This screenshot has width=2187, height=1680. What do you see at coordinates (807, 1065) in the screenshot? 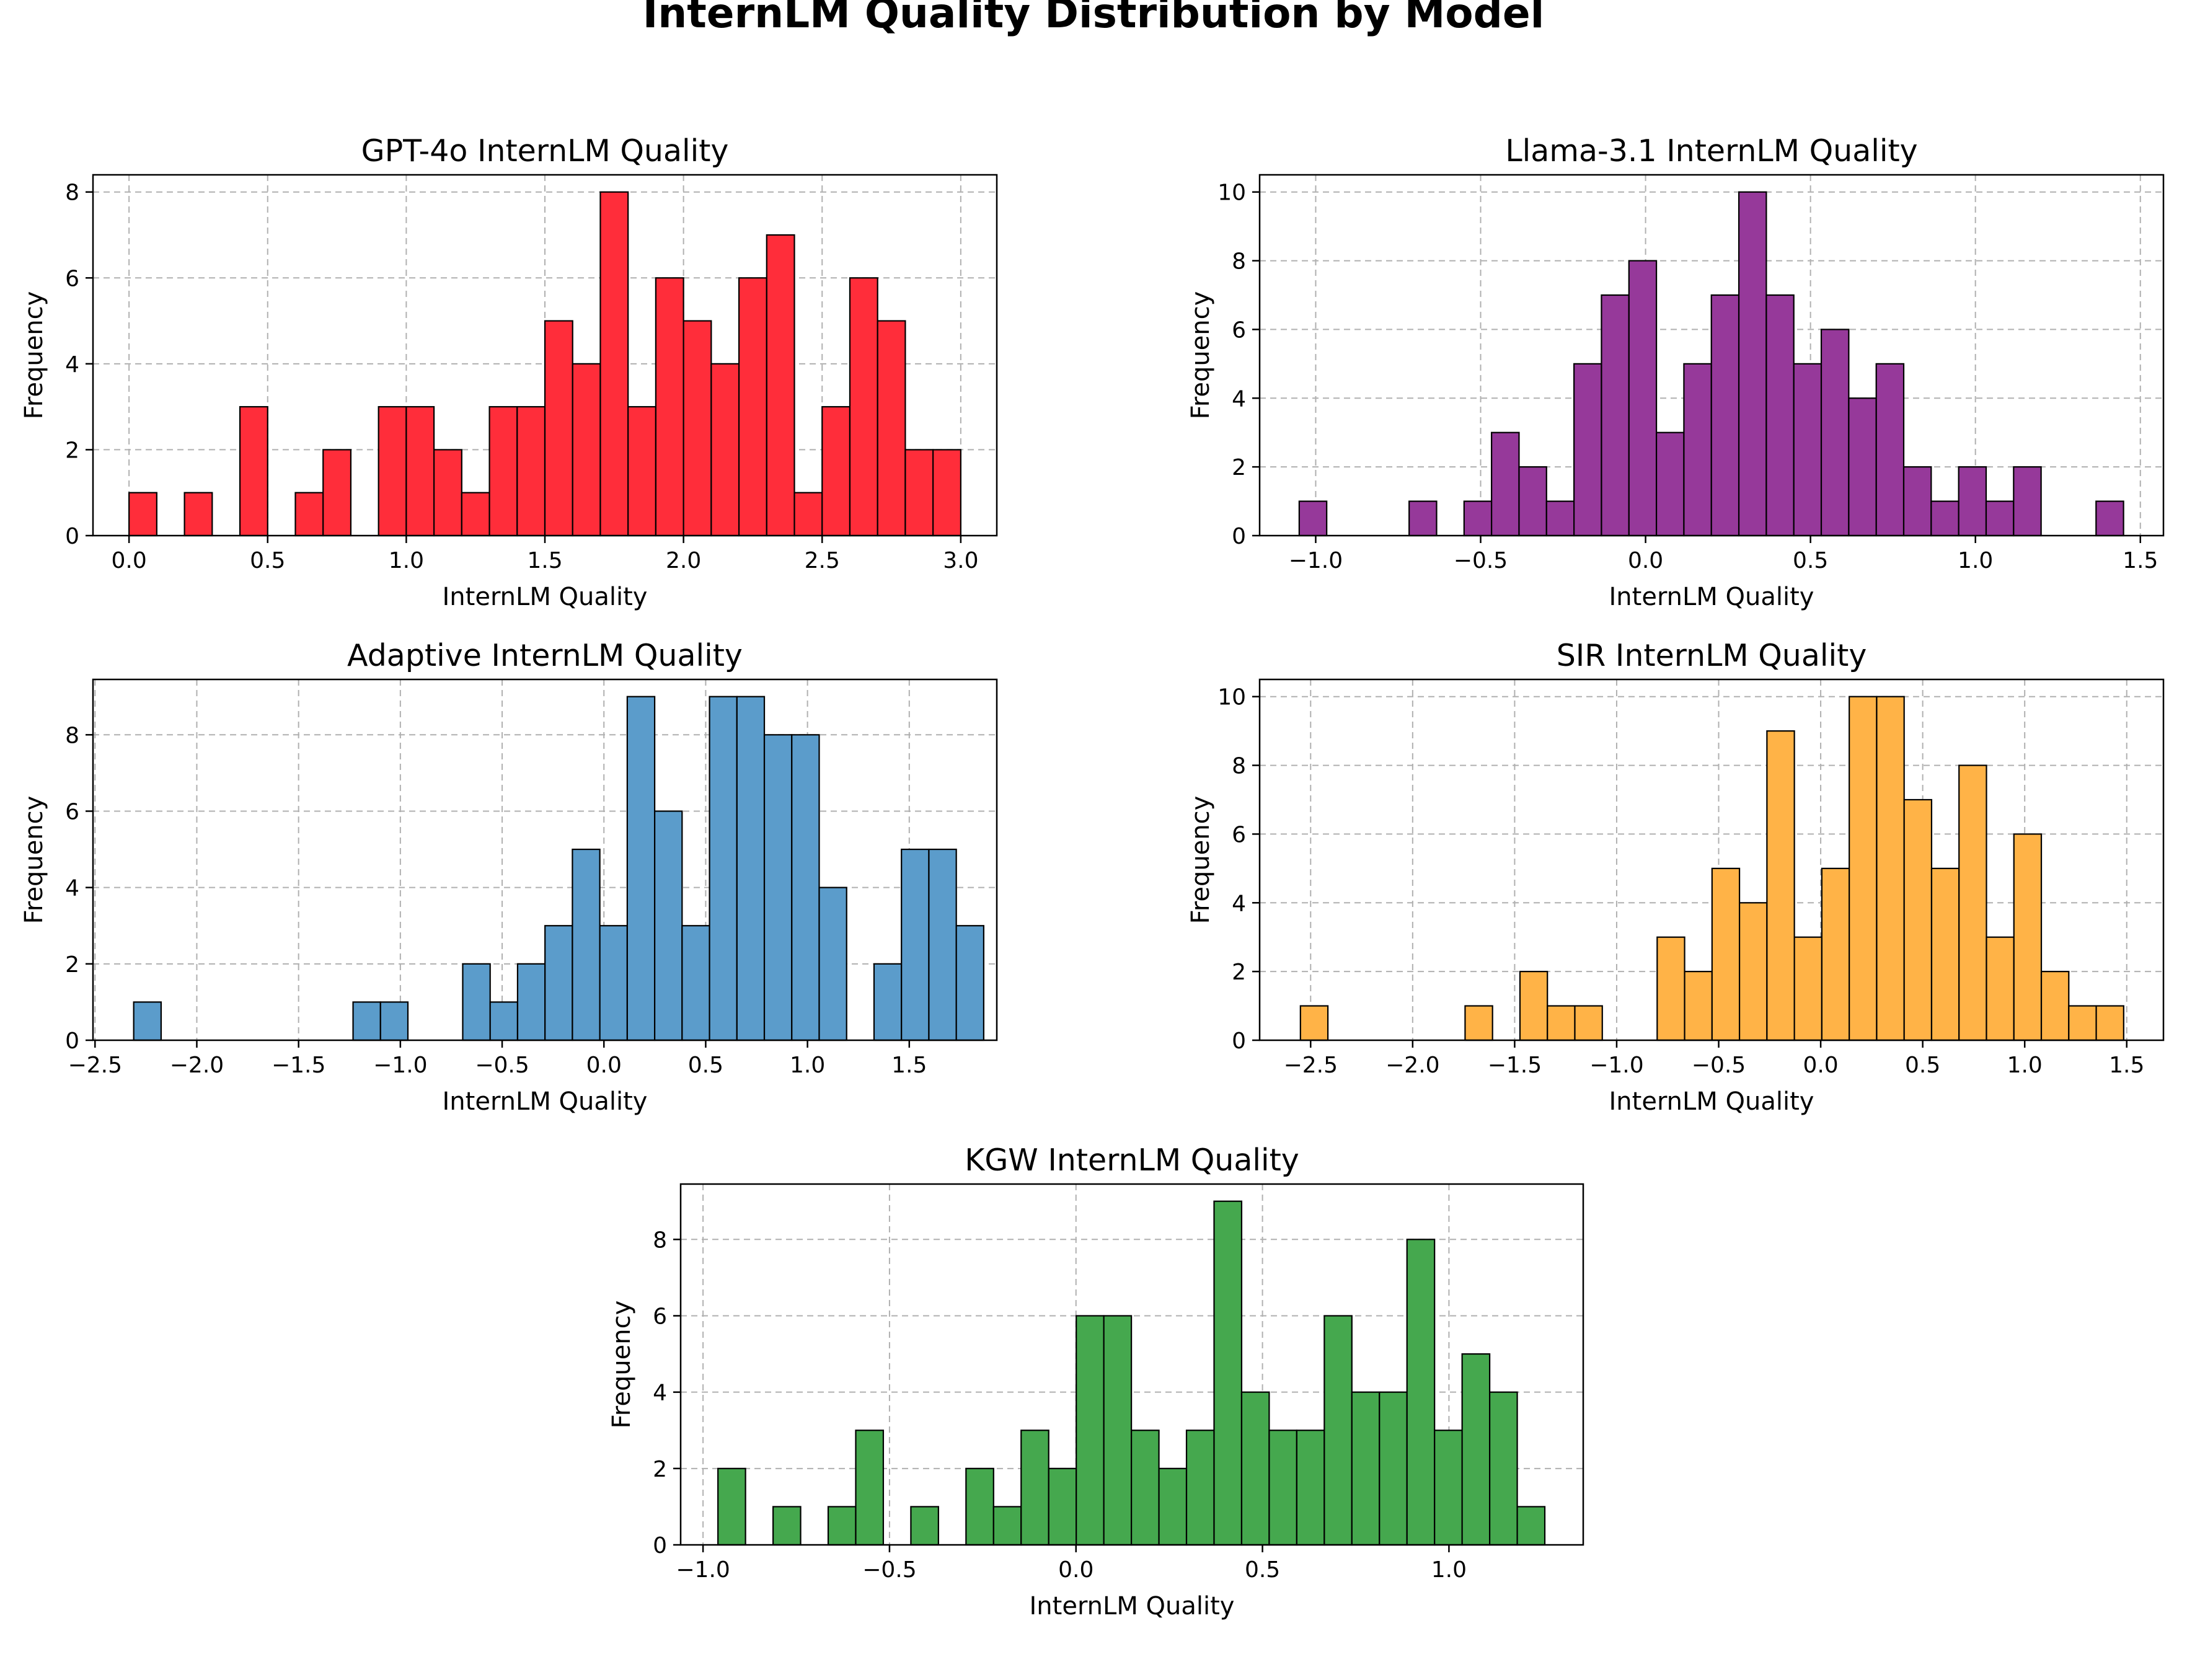
I see `x-tick-label-adaptive-7: 1.0` at bounding box center [807, 1065].